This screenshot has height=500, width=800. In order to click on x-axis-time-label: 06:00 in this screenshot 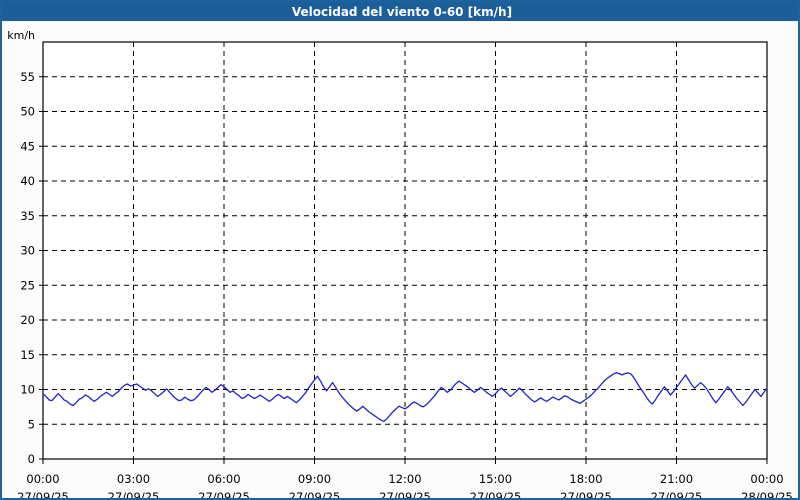, I will do `click(223, 479)`.